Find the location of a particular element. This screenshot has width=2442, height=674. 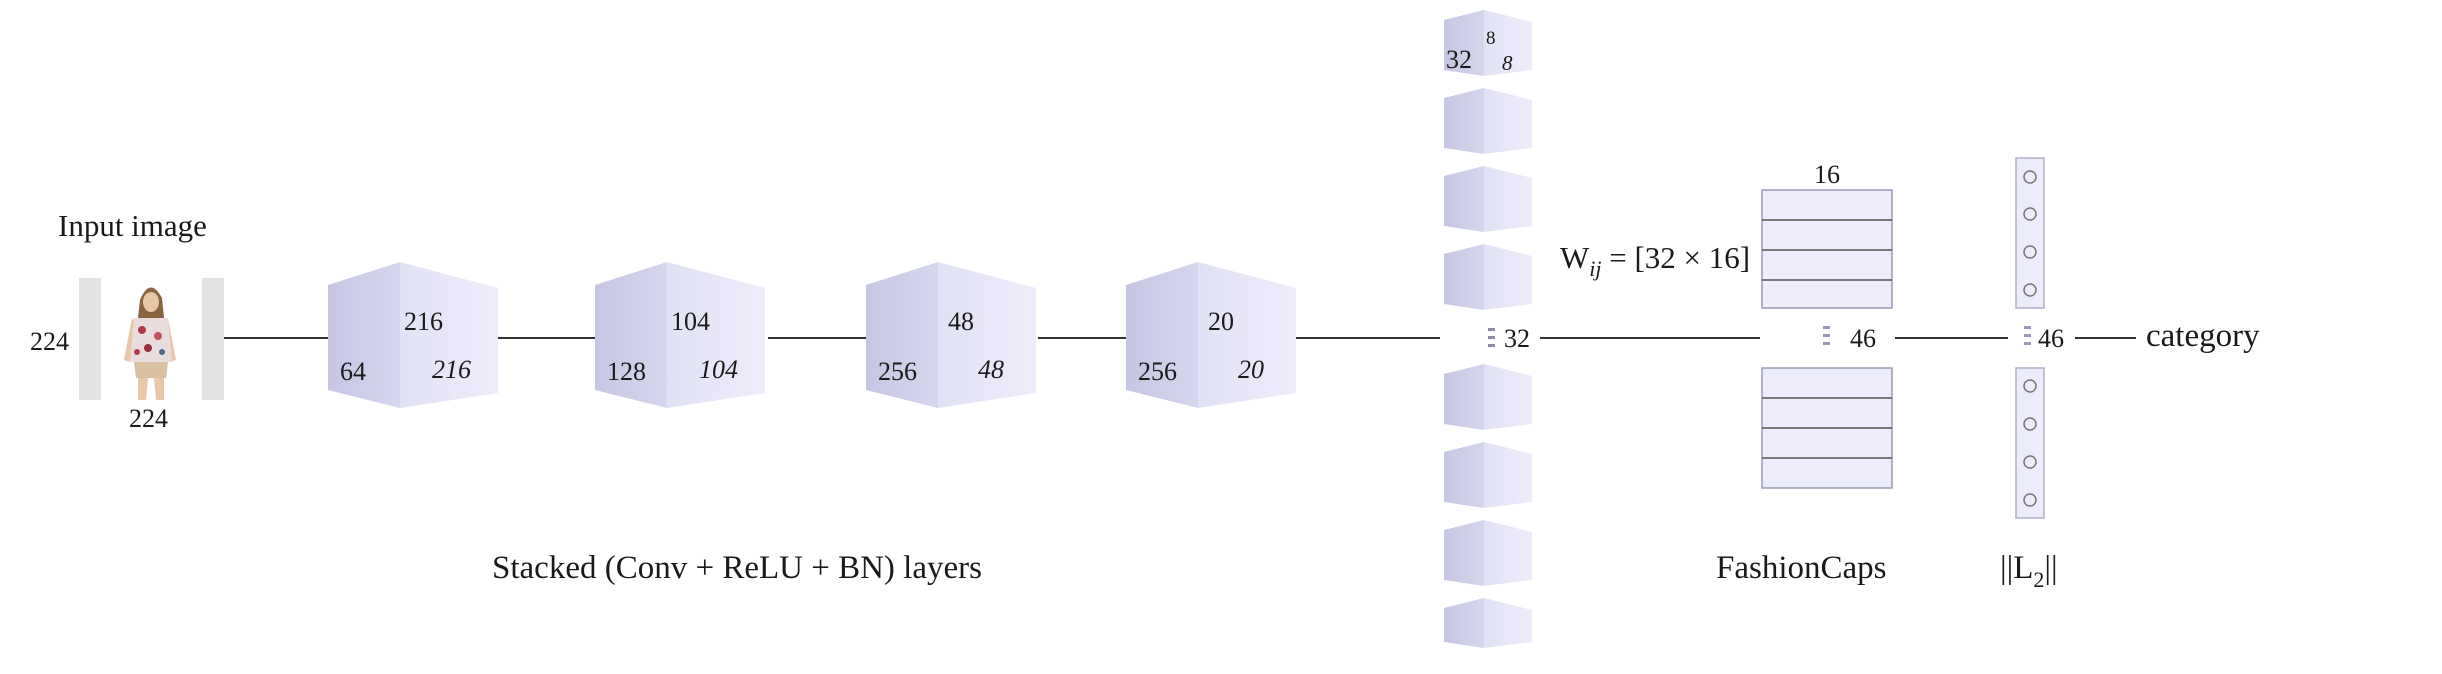

fashion-caps-dim: 16 is located at coordinates (1827, 174).